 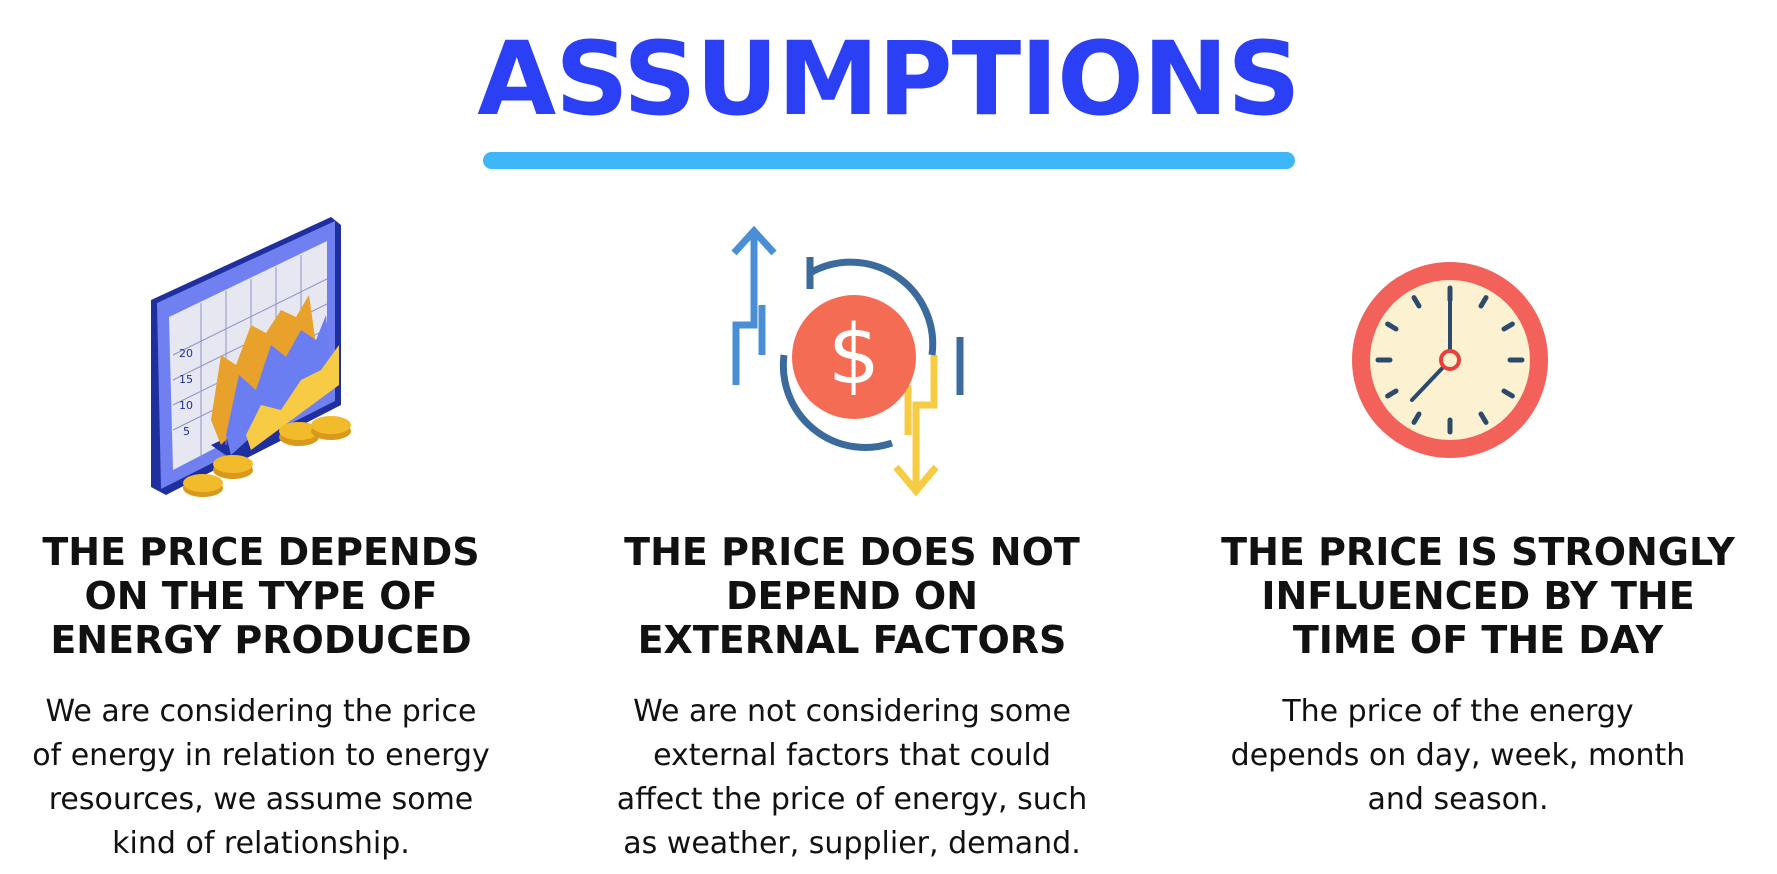 I want to click on dollar-circle, so click(x=854, y=357).